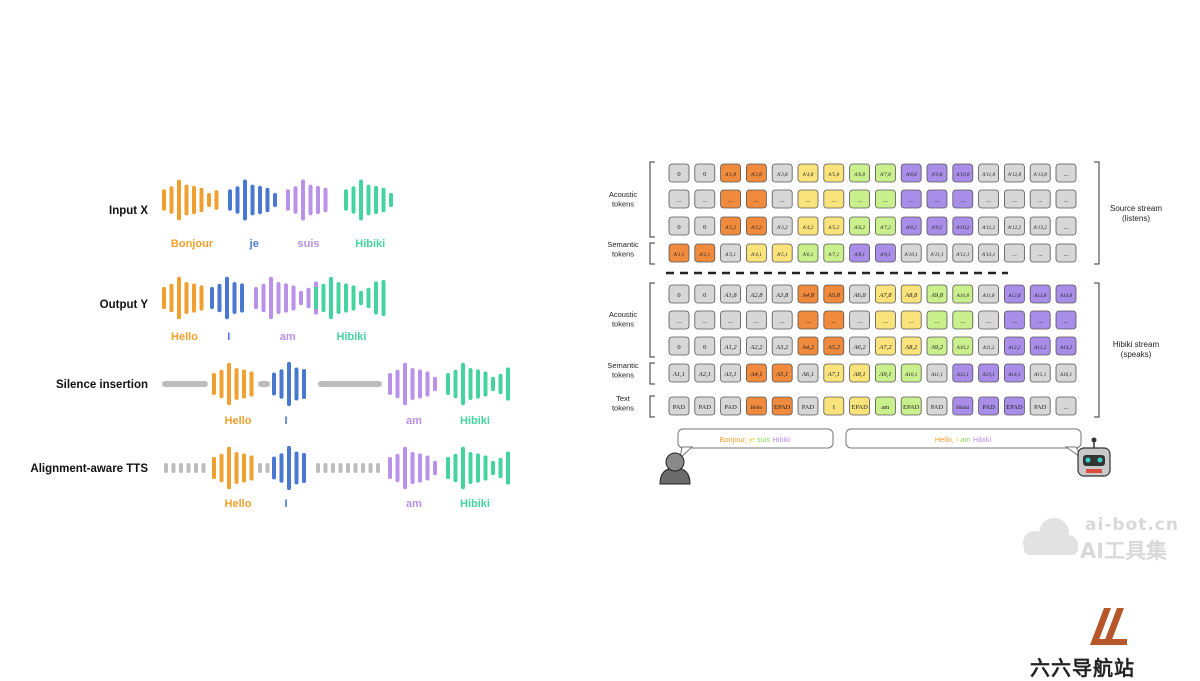 Image resolution: width=1200 pixels, height=681 pixels. I want to click on token-text: A'9,2, so click(937, 228).